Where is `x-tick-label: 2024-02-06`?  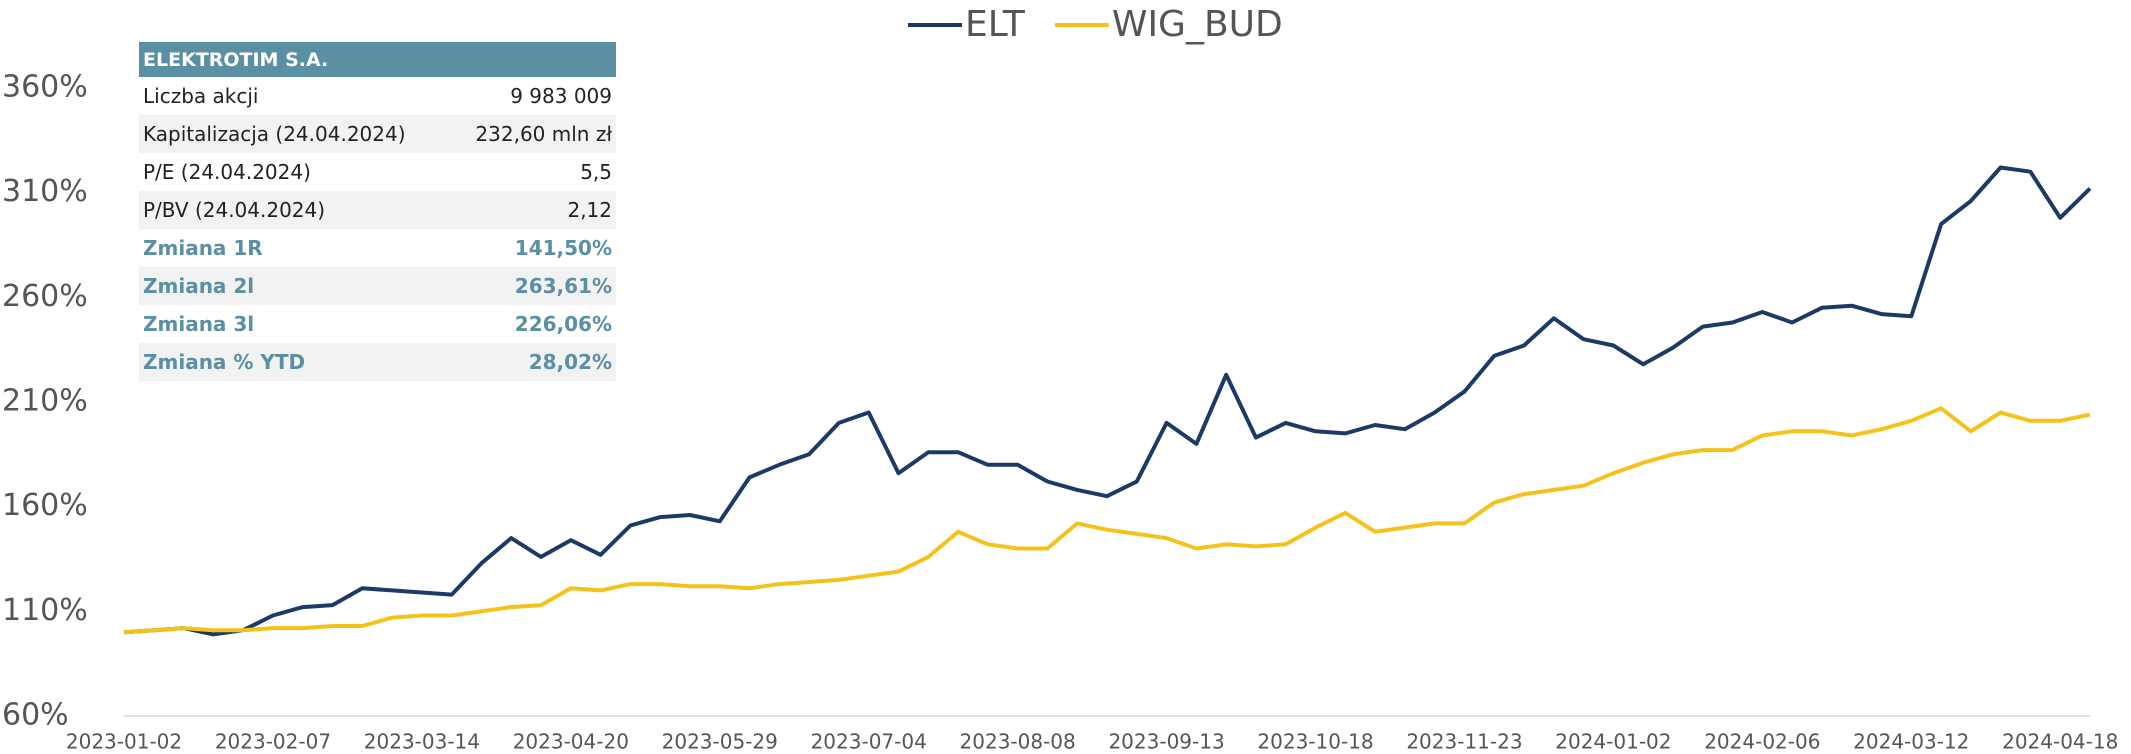
x-tick-label: 2024-02-06 is located at coordinates (1762, 742).